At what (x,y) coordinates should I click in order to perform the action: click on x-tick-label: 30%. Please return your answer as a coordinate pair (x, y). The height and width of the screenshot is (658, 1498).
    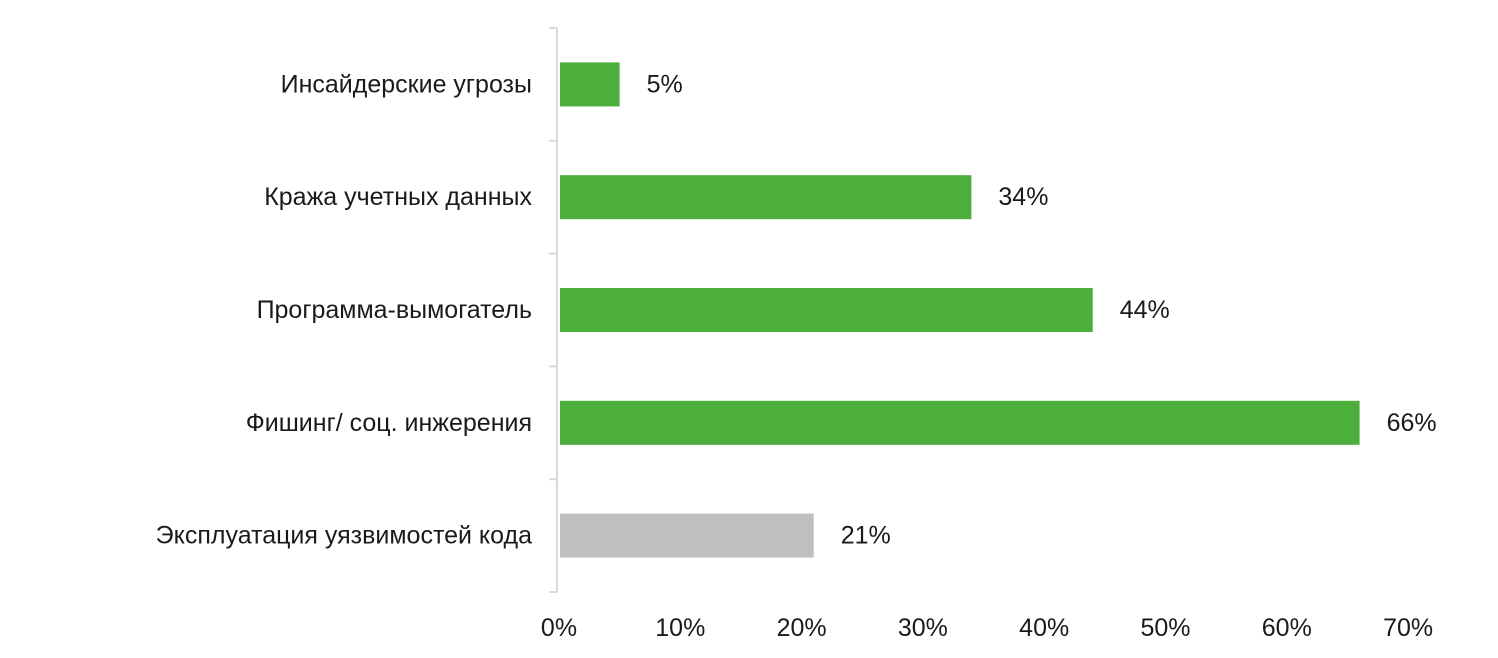
    Looking at the image, I should click on (923, 628).